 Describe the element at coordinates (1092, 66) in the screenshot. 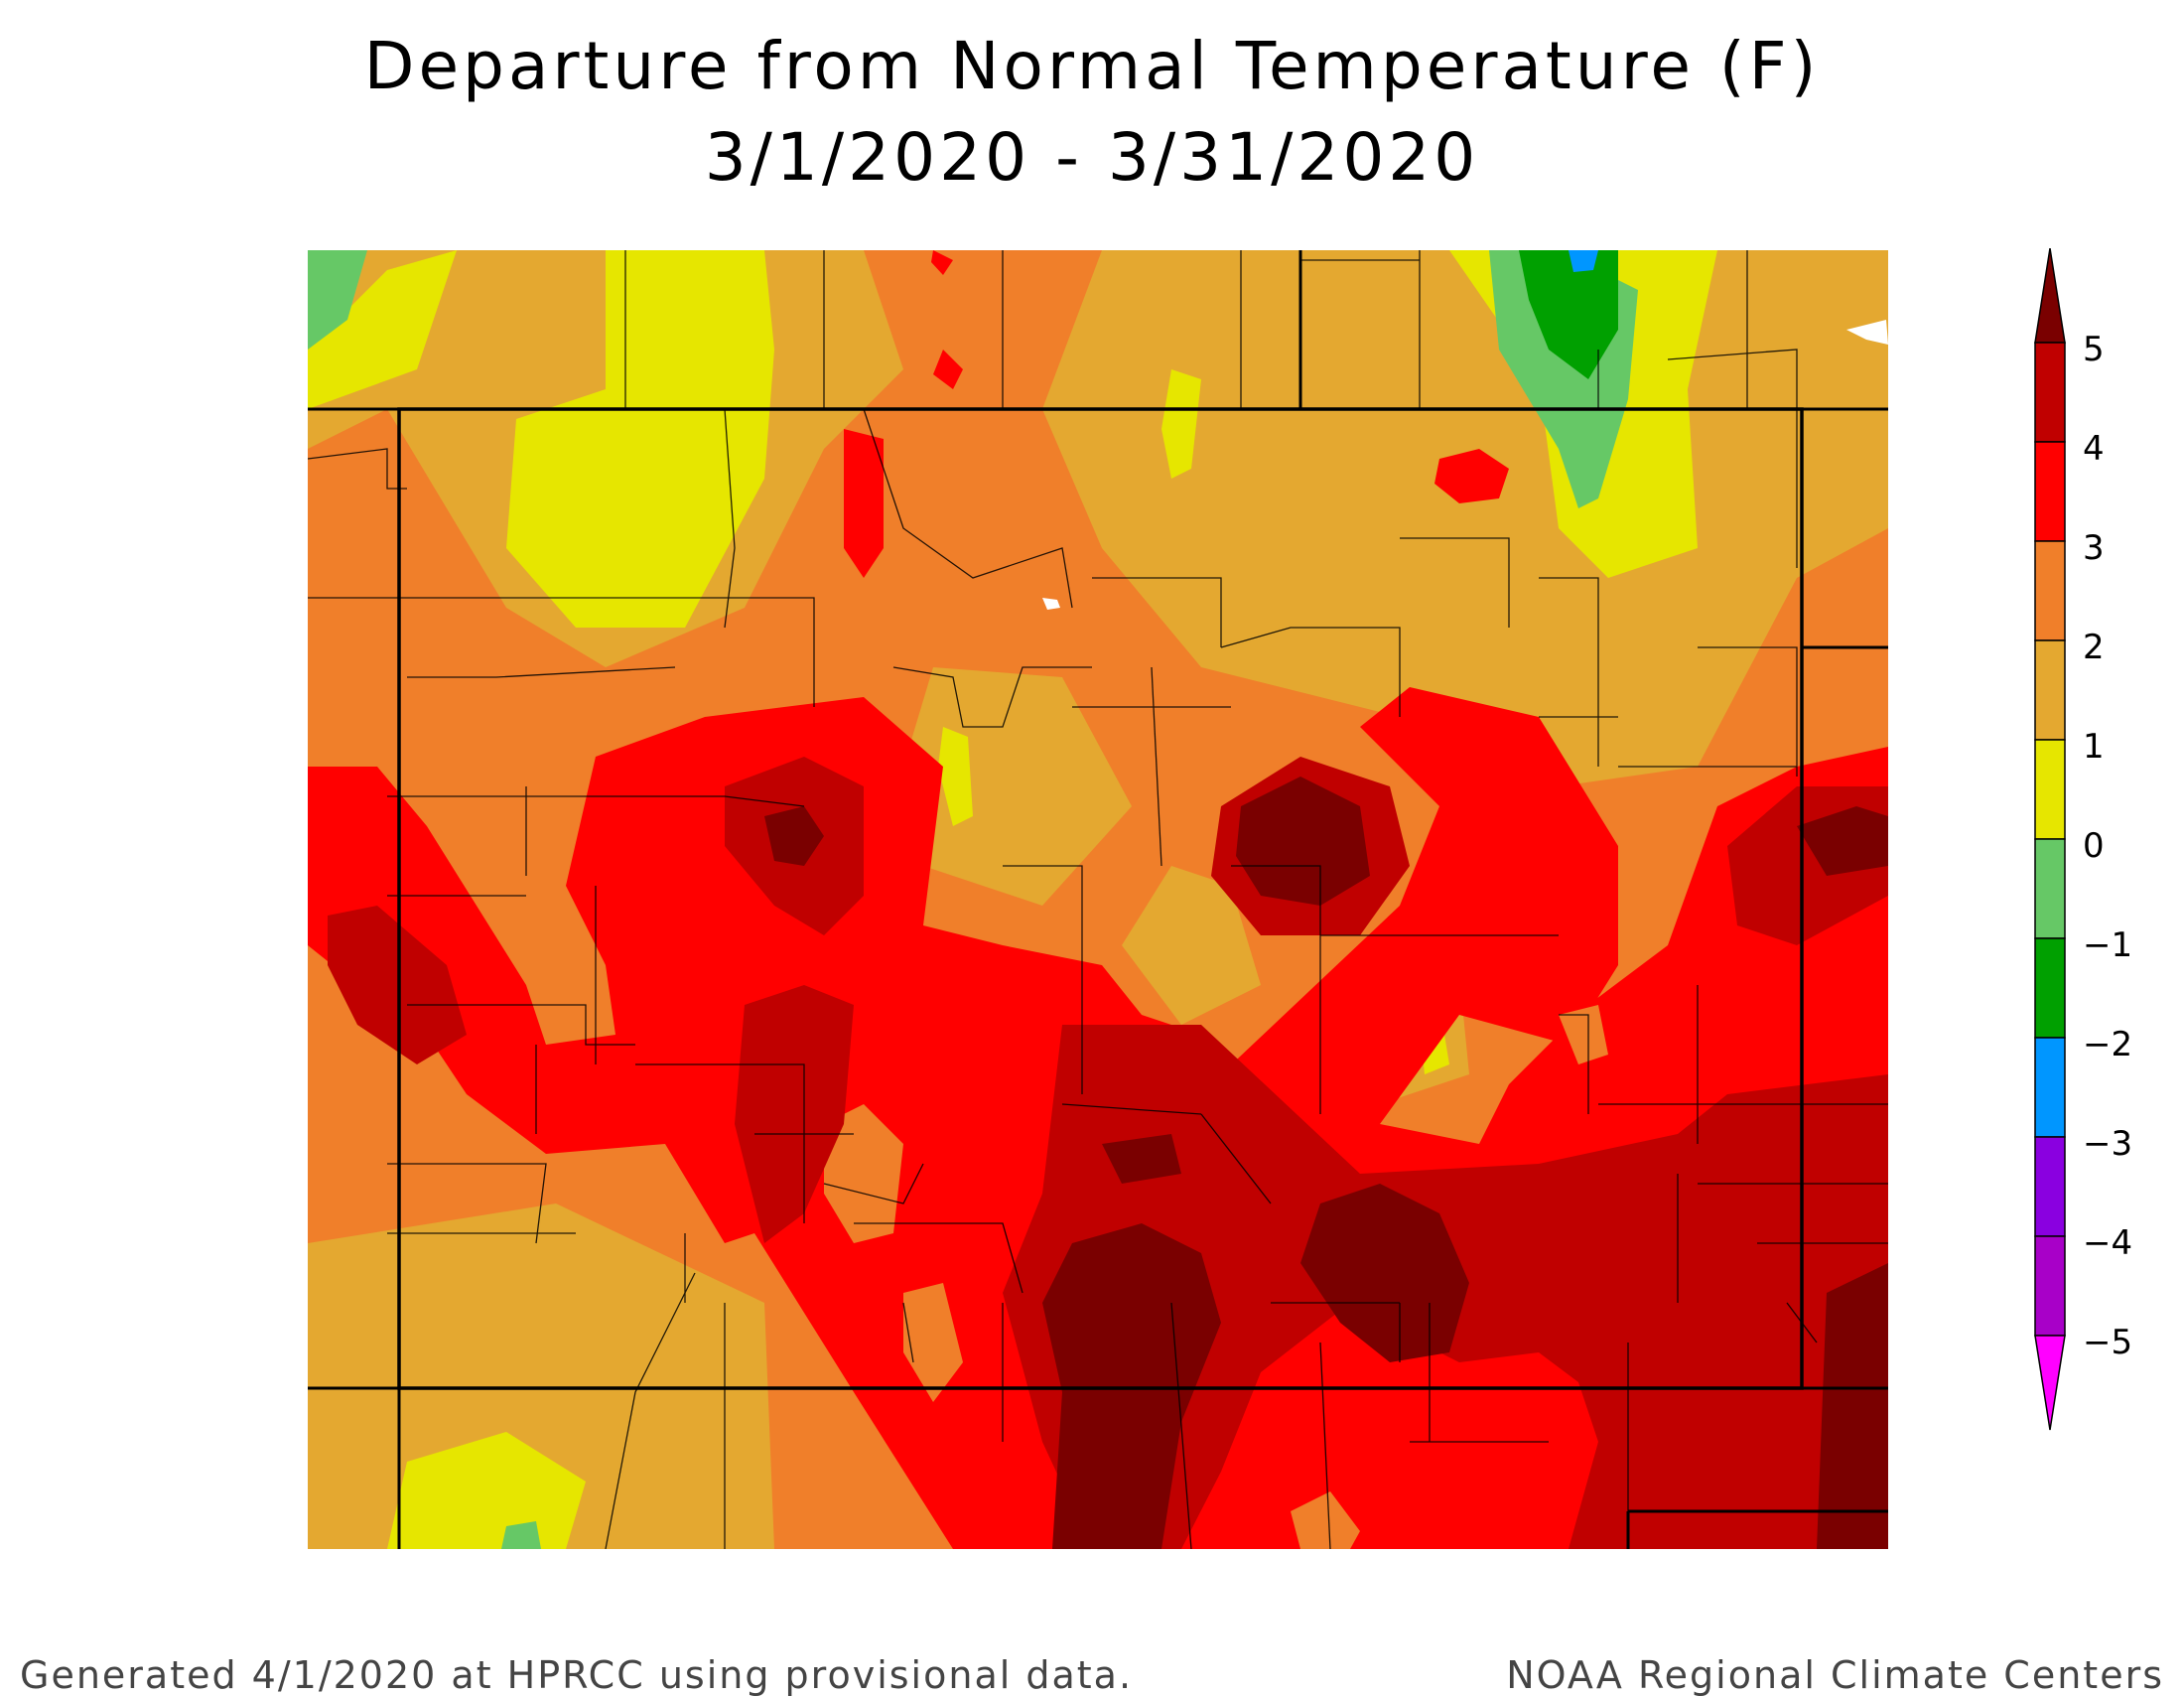

I see `map-title: Departure from Normal Temperature (F)` at that location.